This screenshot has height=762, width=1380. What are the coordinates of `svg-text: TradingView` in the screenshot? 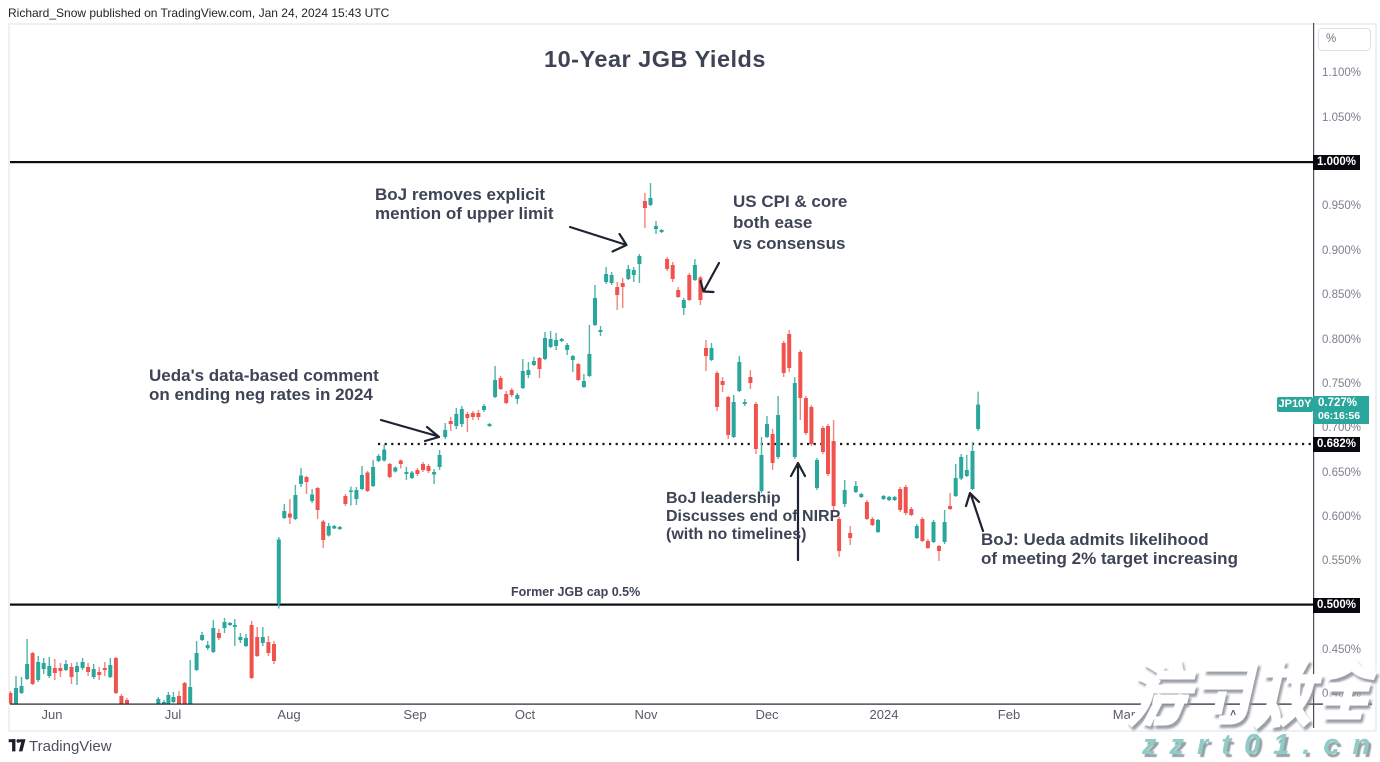 It's located at (70, 746).